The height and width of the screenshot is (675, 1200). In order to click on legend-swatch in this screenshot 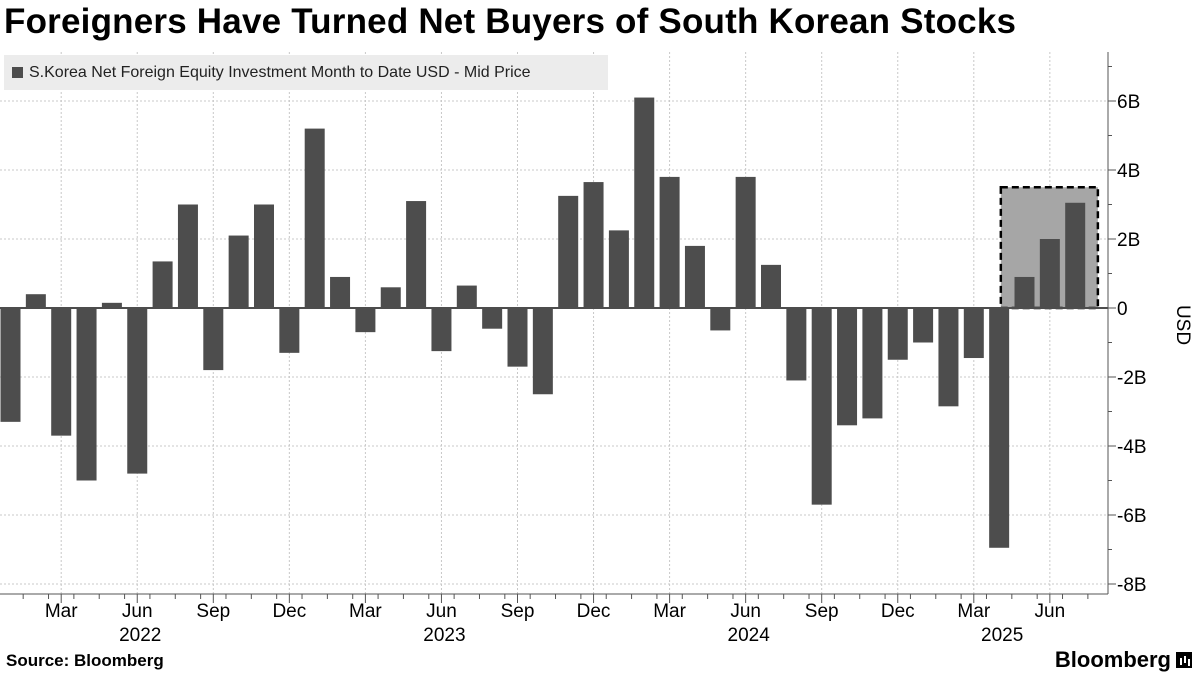, I will do `click(17, 72)`.